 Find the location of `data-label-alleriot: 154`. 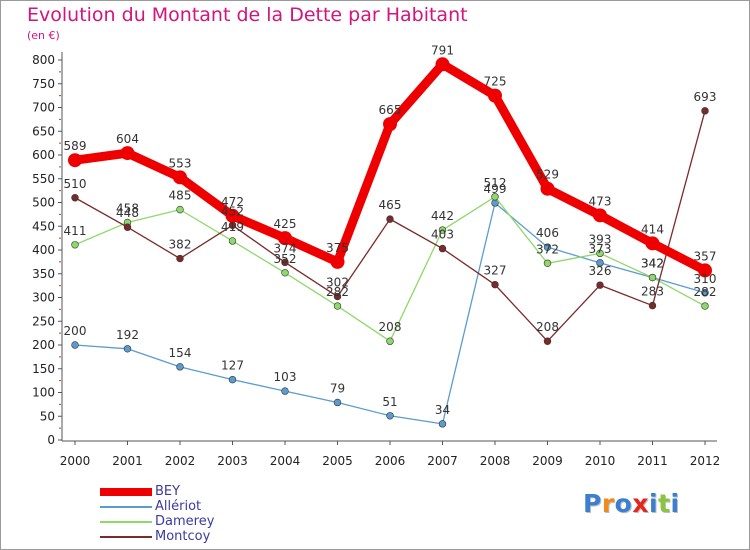

data-label-alleriot: 154 is located at coordinates (180, 353).